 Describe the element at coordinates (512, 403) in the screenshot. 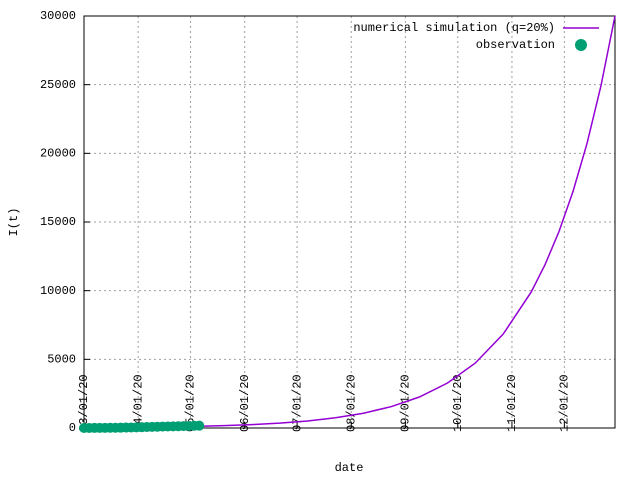

I see `x-tick-label: 11/01/20` at that location.